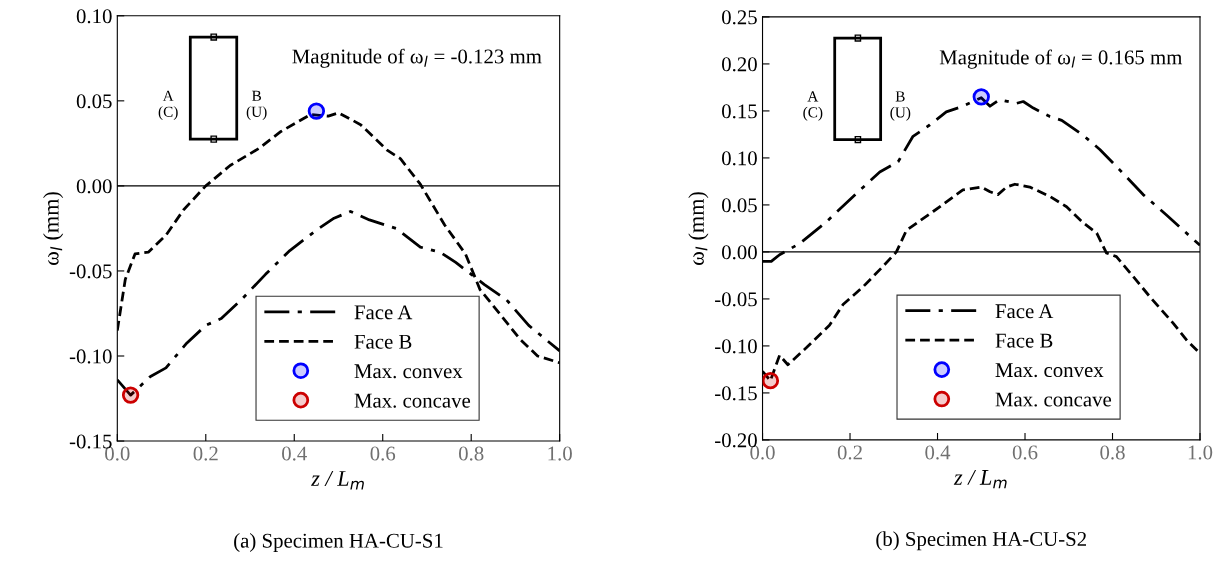 The width and height of the screenshot is (1222, 564). What do you see at coordinates (736, 393) in the screenshot?
I see `y-tick-label: -0.15` at bounding box center [736, 393].